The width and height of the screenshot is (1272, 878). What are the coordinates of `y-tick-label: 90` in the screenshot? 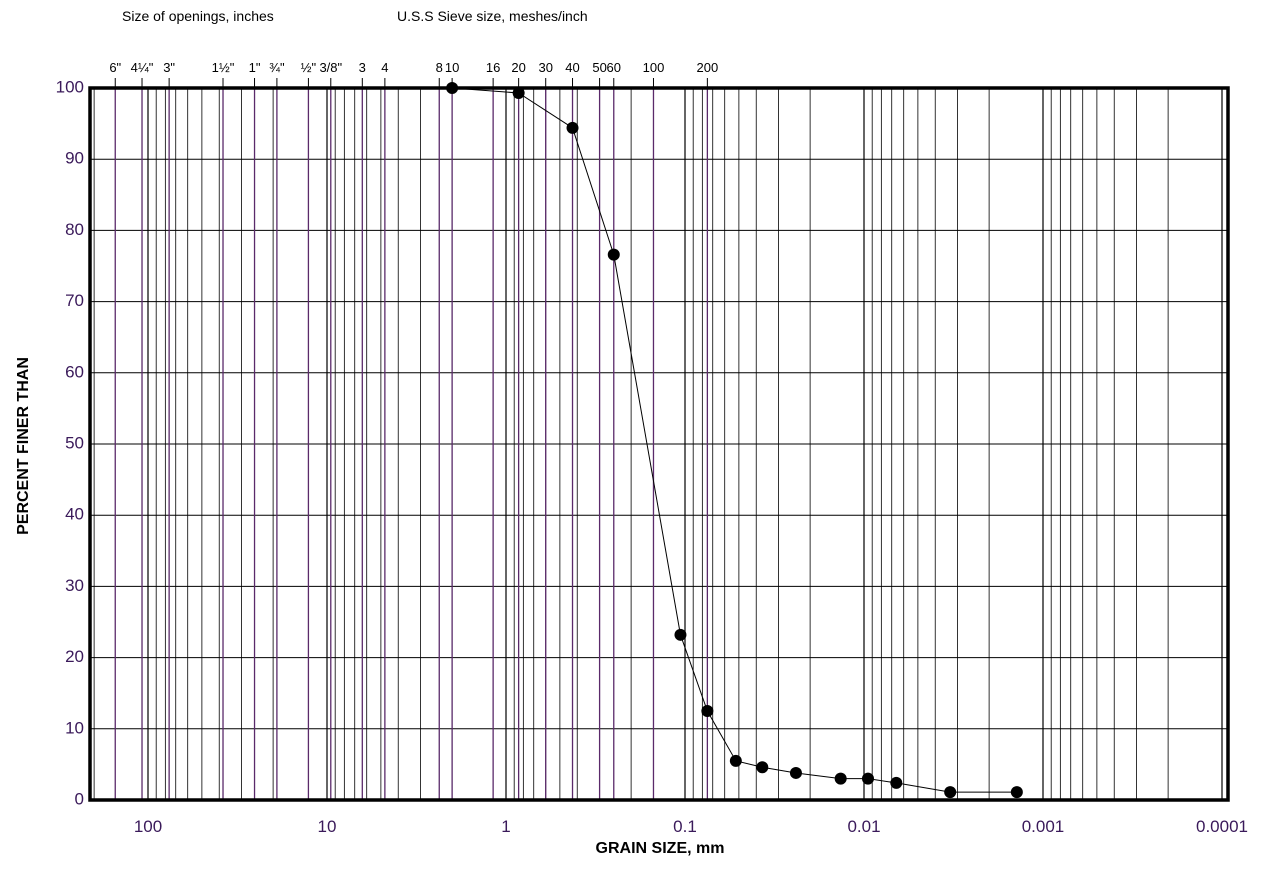 It's located at (74, 158).